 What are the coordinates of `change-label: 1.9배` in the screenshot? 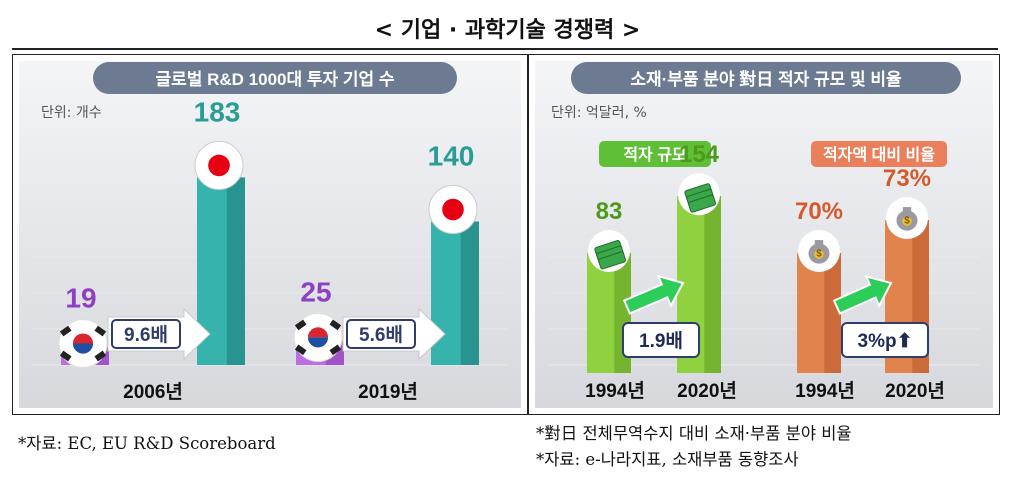 It's located at (661, 341).